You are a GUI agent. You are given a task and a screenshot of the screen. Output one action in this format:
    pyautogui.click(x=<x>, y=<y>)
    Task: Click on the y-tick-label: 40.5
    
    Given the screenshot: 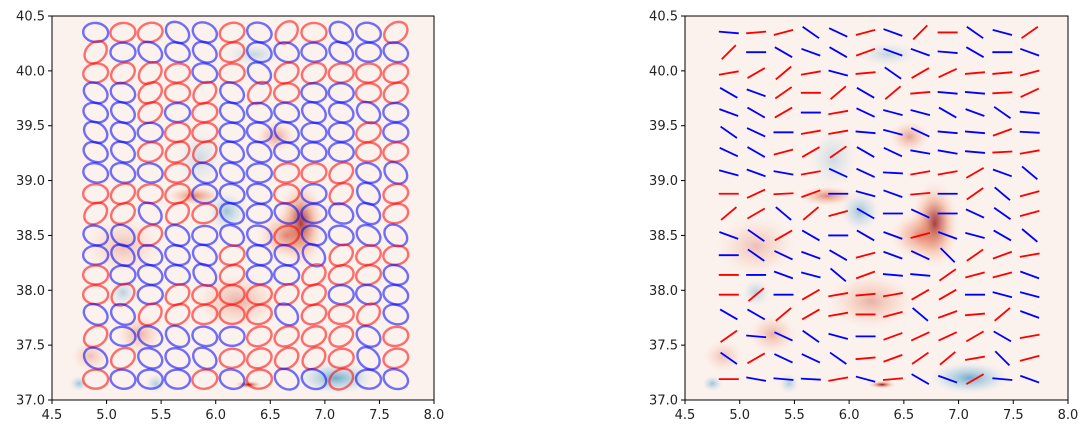 What is the action you would take?
    pyautogui.click(x=30, y=17)
    